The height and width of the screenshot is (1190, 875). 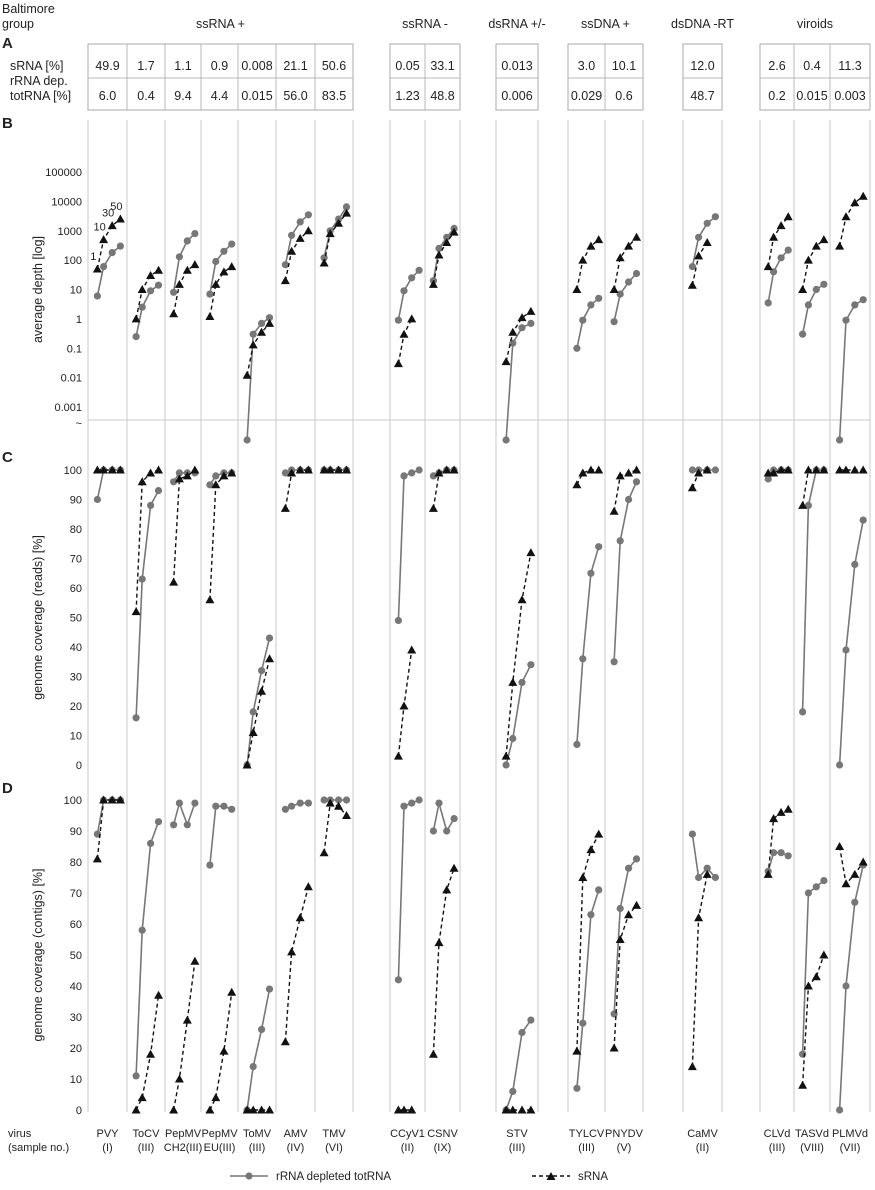 What do you see at coordinates (99, 228) in the screenshot?
I see `sample-size-label: 10` at bounding box center [99, 228].